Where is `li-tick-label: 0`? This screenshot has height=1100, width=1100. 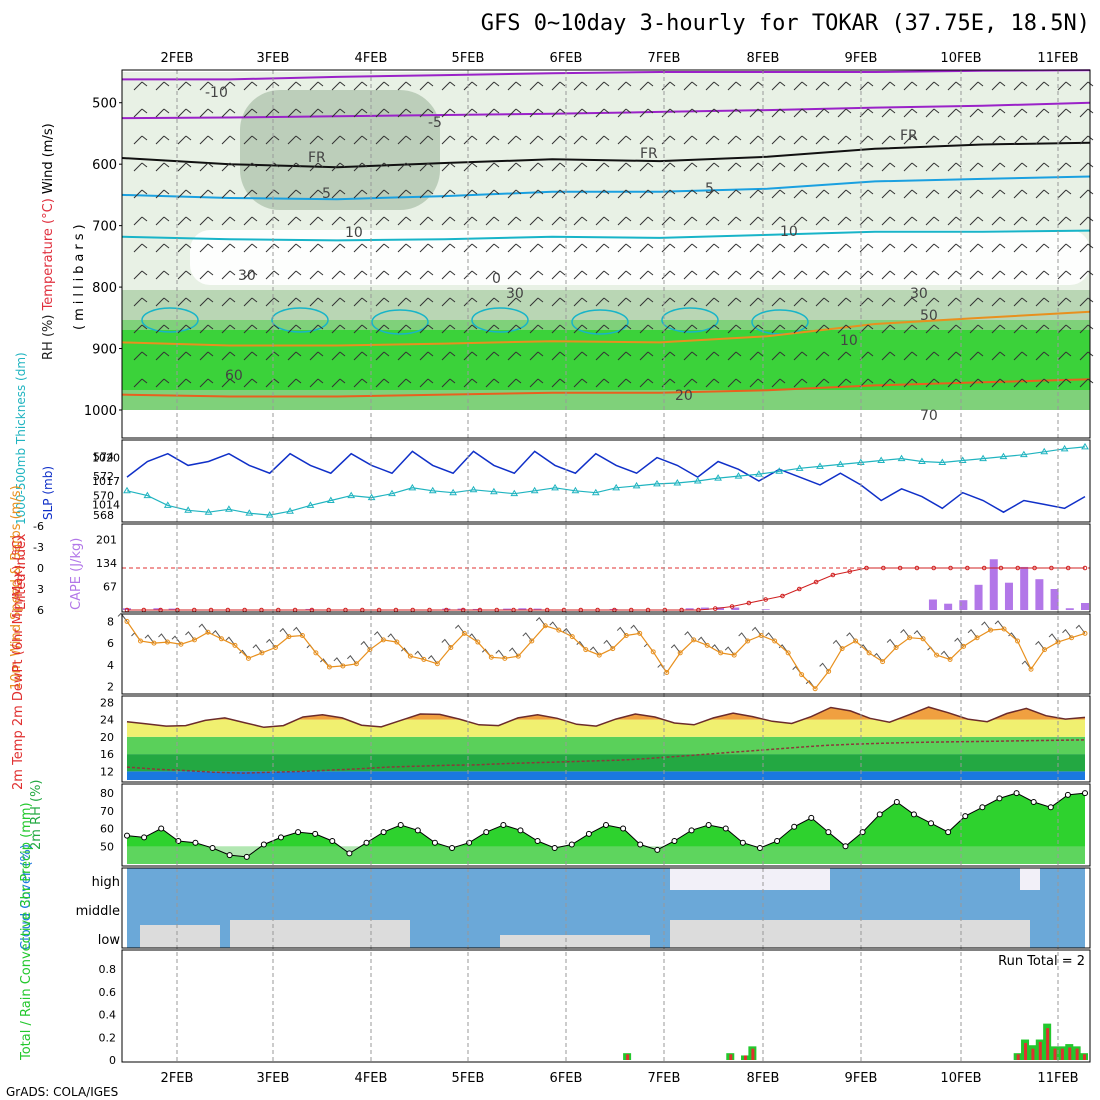 li-tick-label: 0 is located at coordinates (40, 568).